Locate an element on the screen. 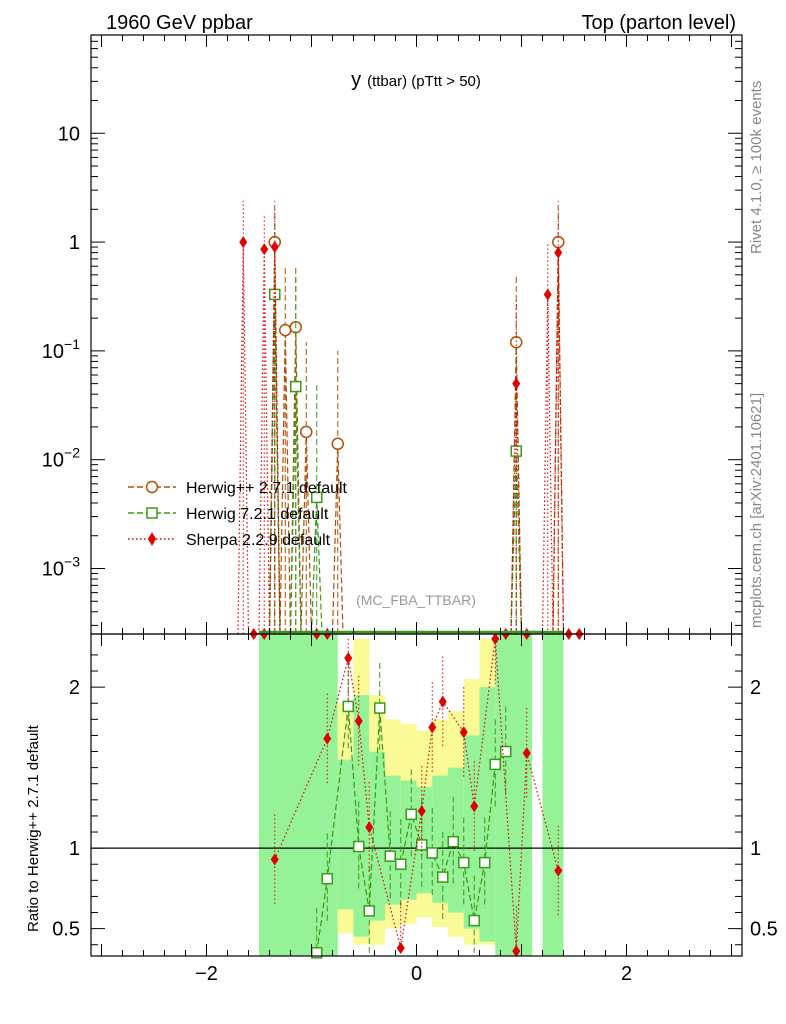  y-tick-exponent: −2 is located at coordinates (72, 453).